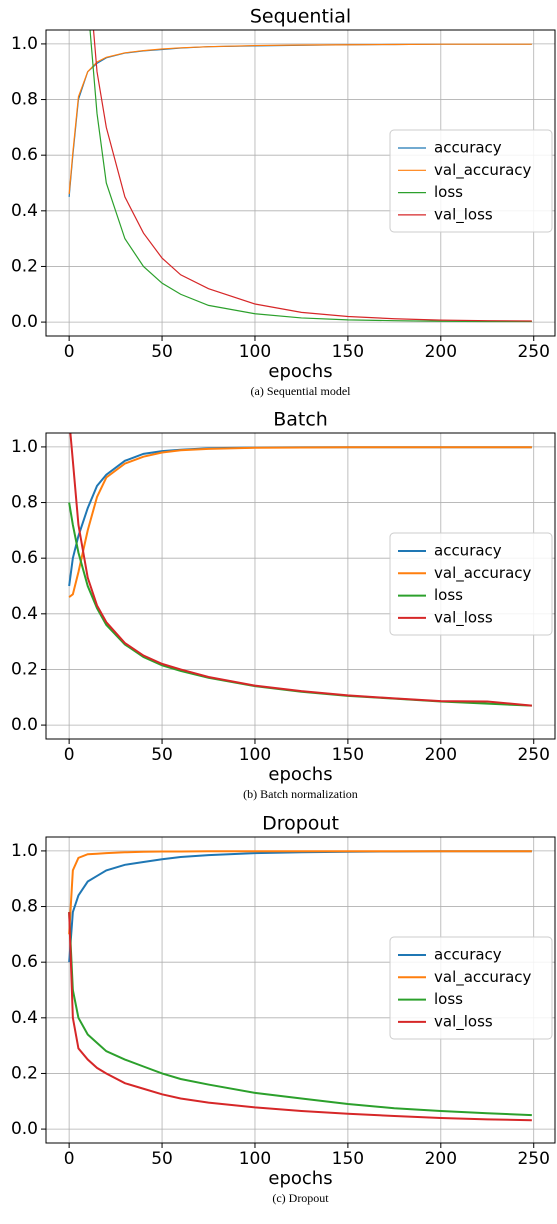  I want to click on chart-title: Sequential, so click(300, 17).